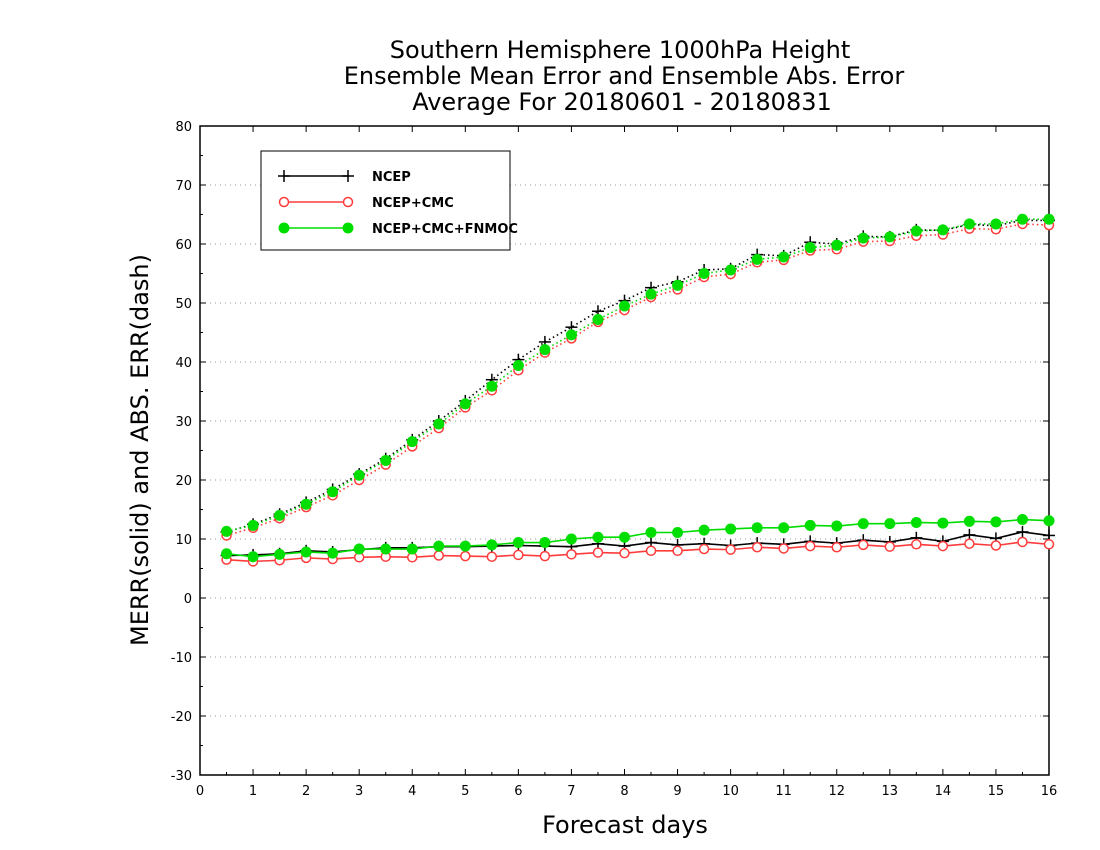 The height and width of the screenshot is (850, 1100). What do you see at coordinates (183, 363) in the screenshot?
I see `y-tick-label: 40` at bounding box center [183, 363].